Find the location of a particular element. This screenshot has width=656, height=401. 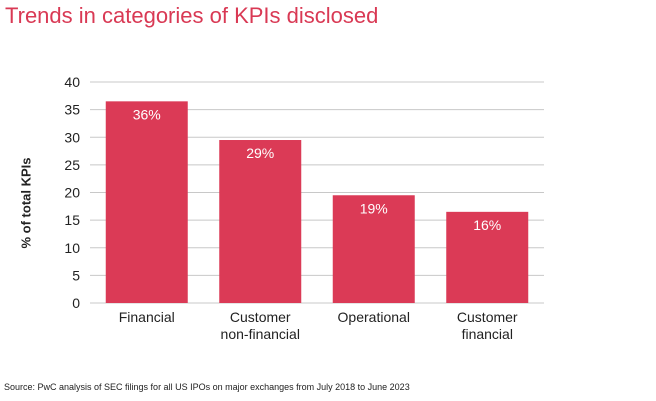

x-tick-label-line: financial is located at coordinates (487, 334).